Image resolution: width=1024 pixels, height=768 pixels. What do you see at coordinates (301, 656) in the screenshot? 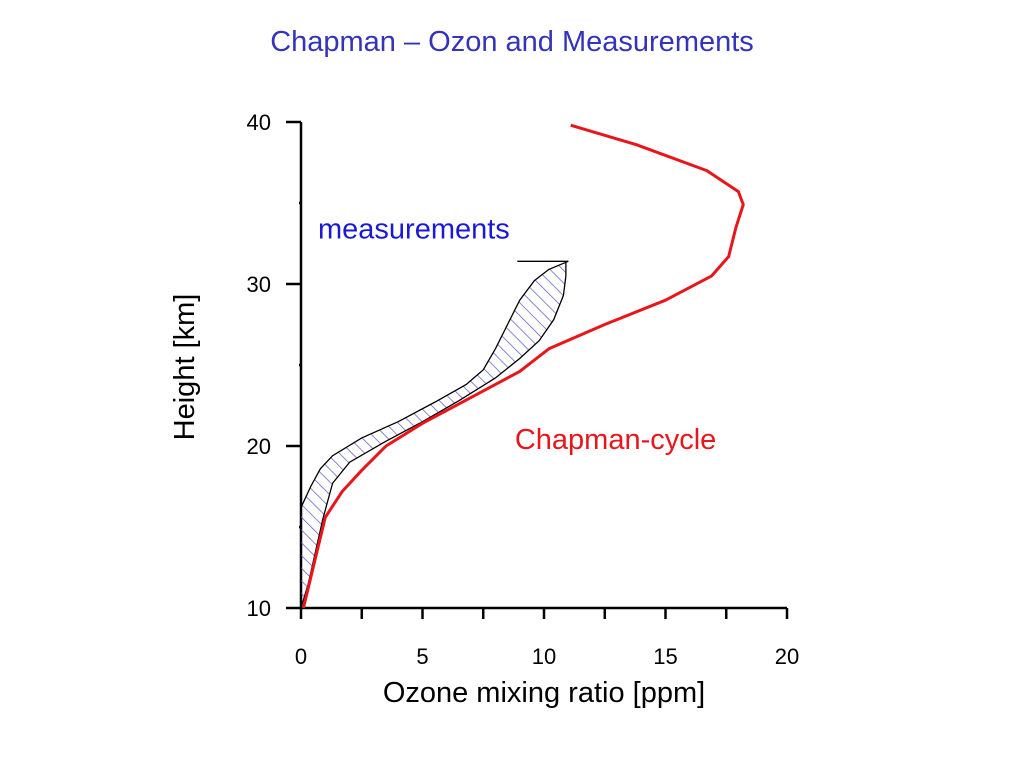
I see `x-tick-label: 0` at bounding box center [301, 656].